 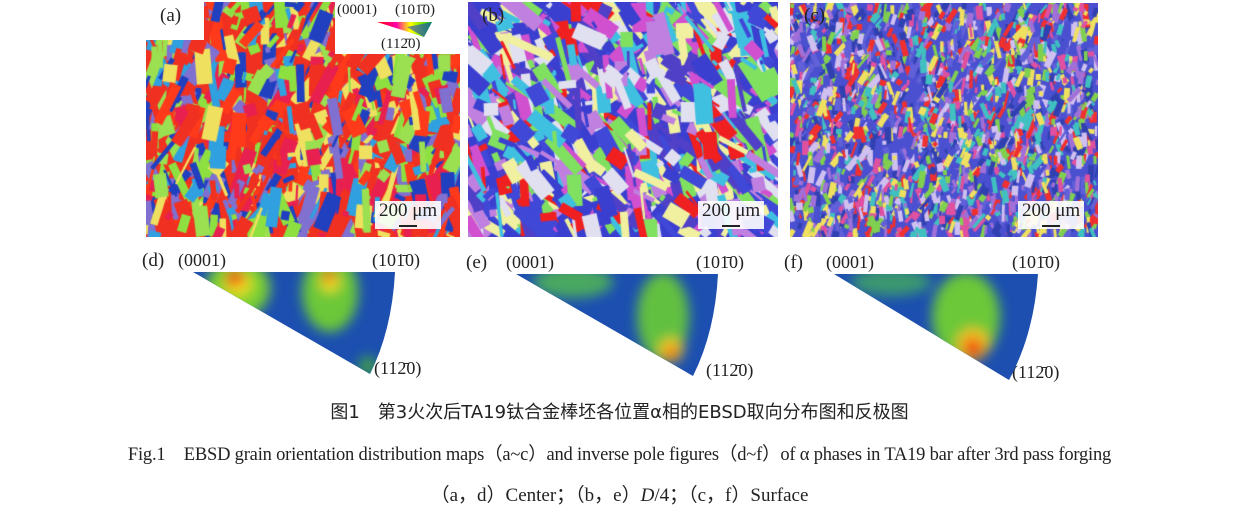 I want to click on ipf-label-e: (e), so click(x=477, y=262).